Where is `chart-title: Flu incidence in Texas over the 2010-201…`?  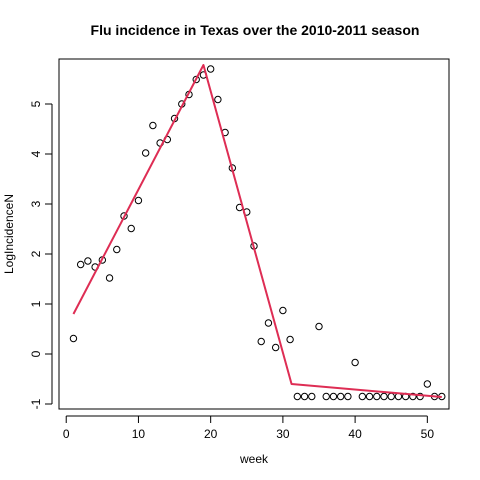
chart-title: Flu incidence in Texas over the 2010-201… is located at coordinates (255, 30).